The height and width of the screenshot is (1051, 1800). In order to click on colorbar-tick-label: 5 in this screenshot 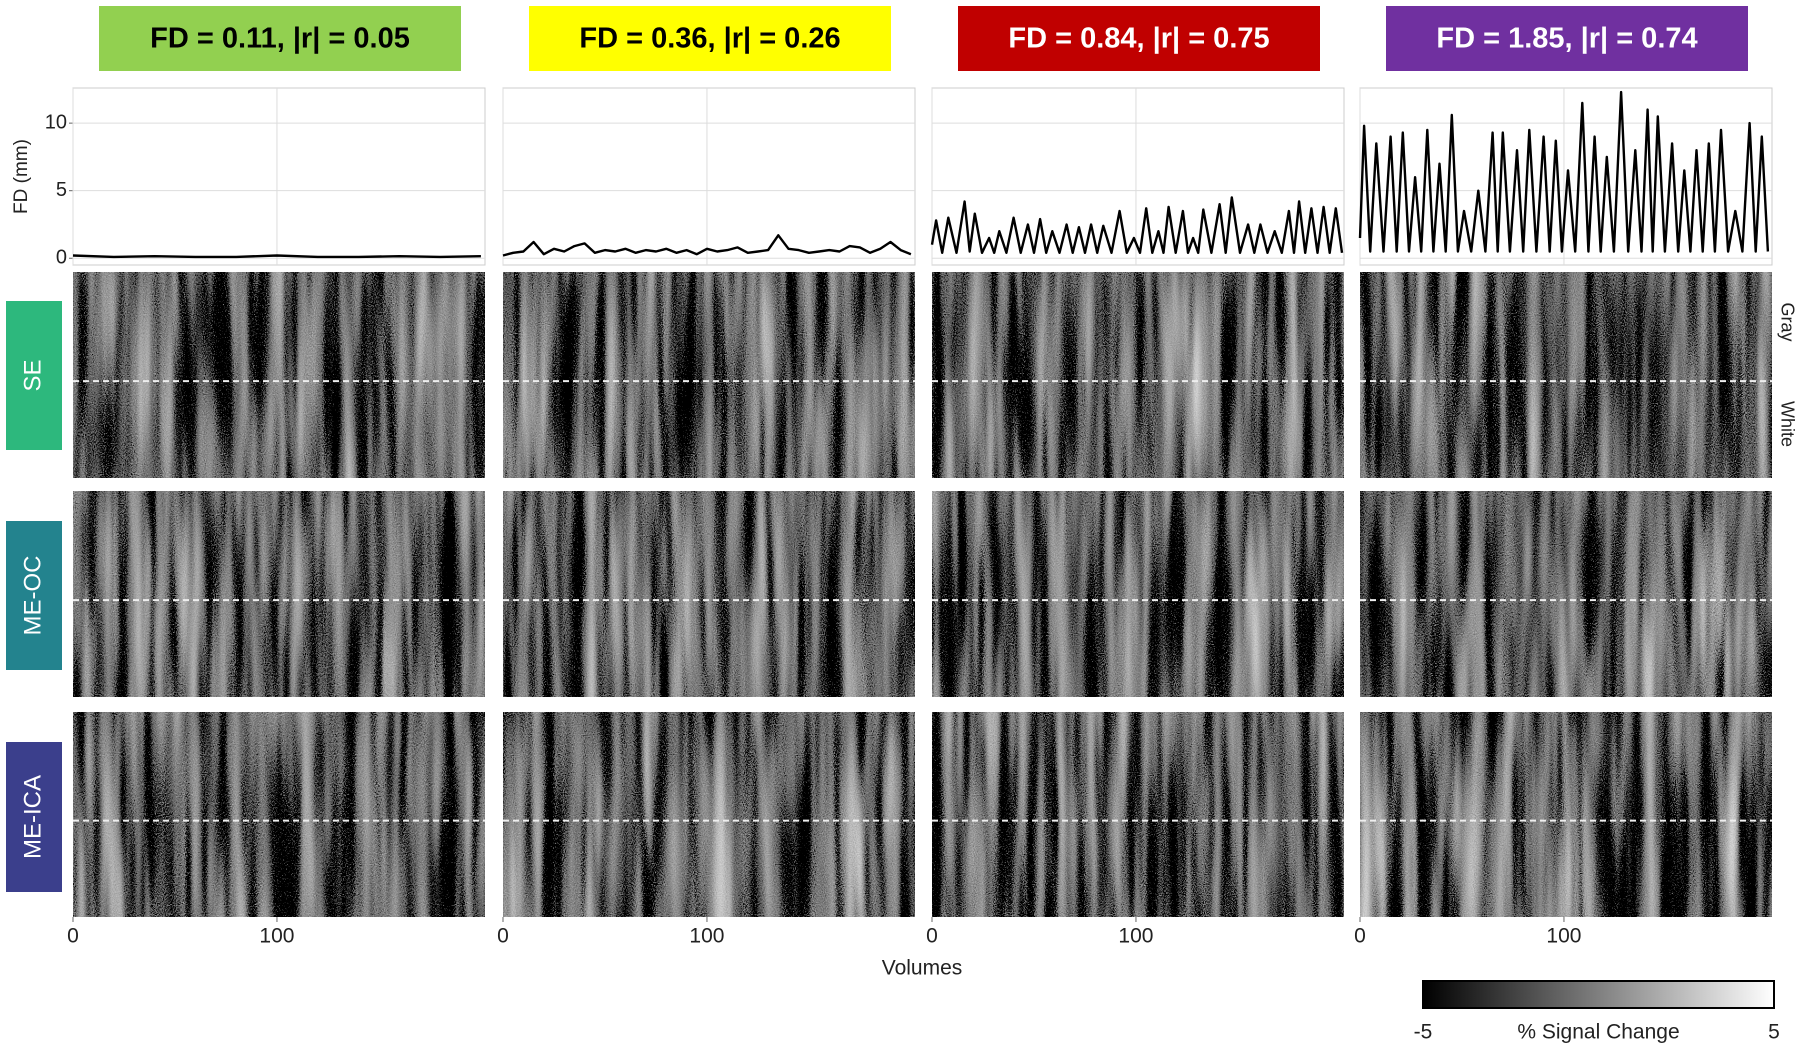, I will do `click(1774, 1032)`.